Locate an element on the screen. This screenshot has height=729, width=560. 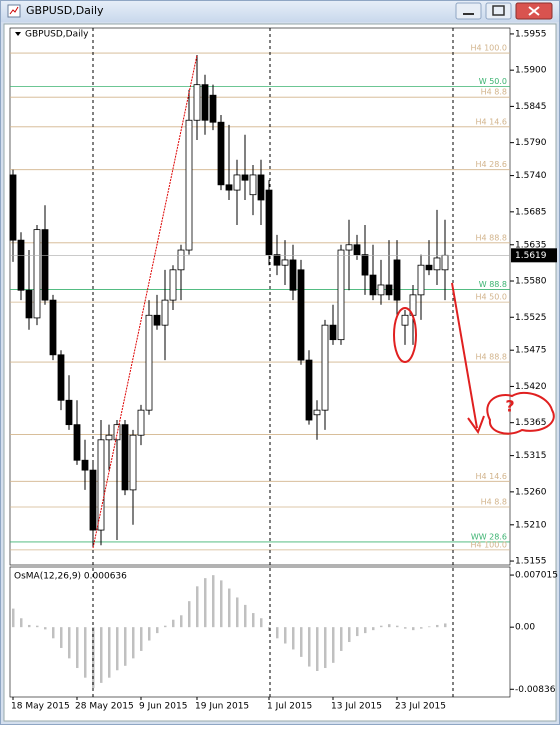
x-tick-label: 23 Jul 2015 is located at coordinates (420, 707).